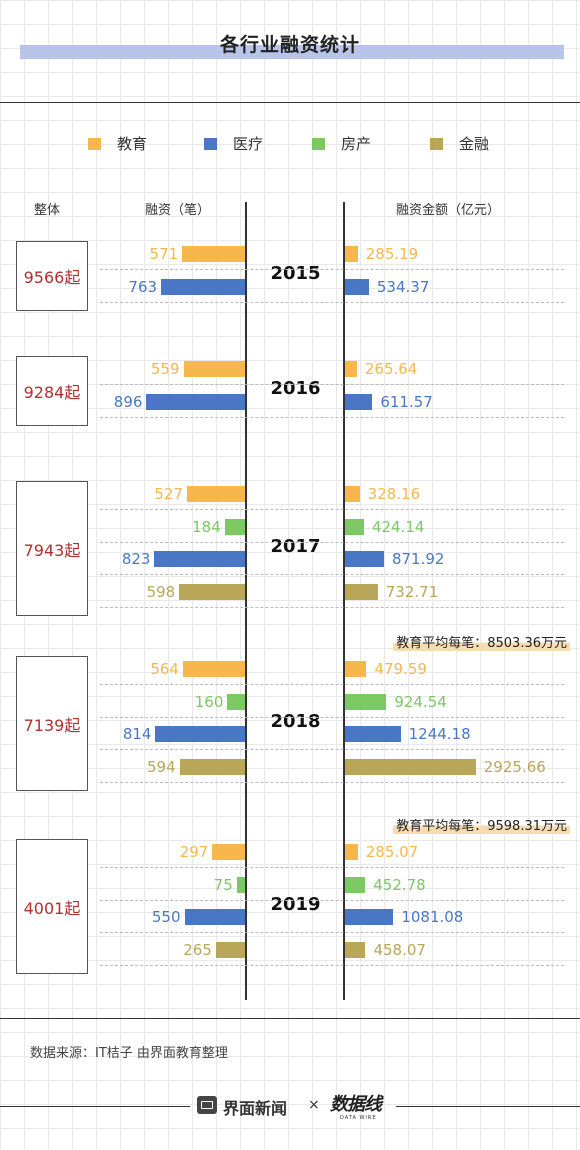 This screenshot has width=580, height=1150. Describe the element at coordinates (203, 286) in the screenshot. I see `count-bar-2015-medical` at that location.